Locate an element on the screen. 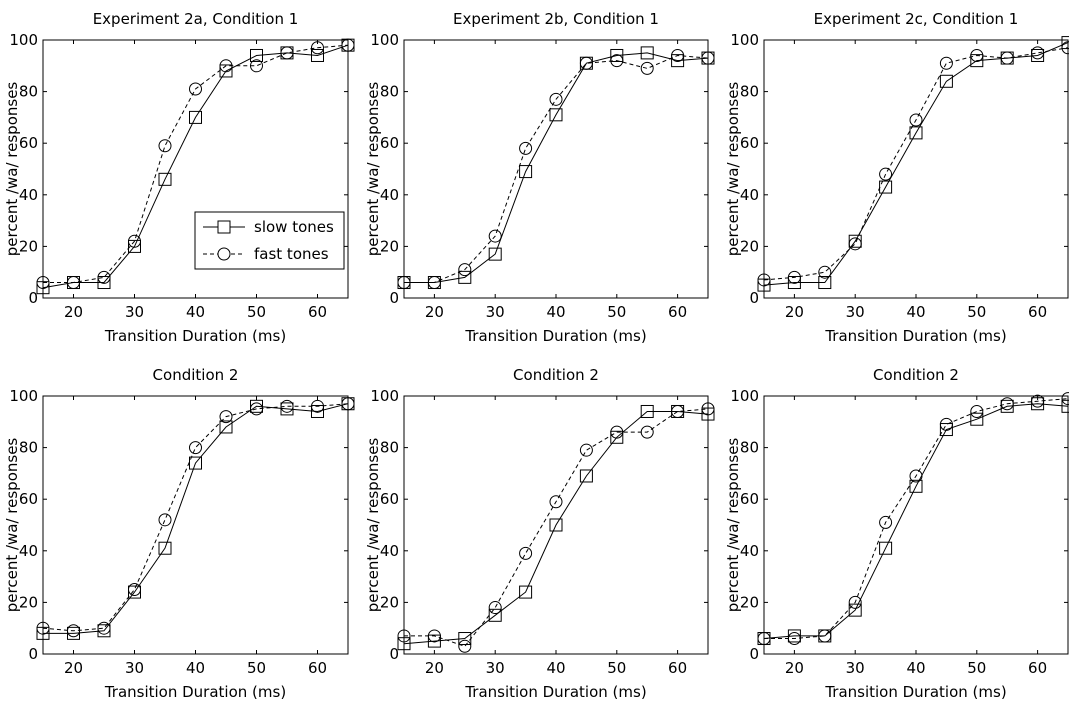 This screenshot has width=1069, height=713. chart-title: Experiment 2b, Condition 1 is located at coordinates (556, 19).